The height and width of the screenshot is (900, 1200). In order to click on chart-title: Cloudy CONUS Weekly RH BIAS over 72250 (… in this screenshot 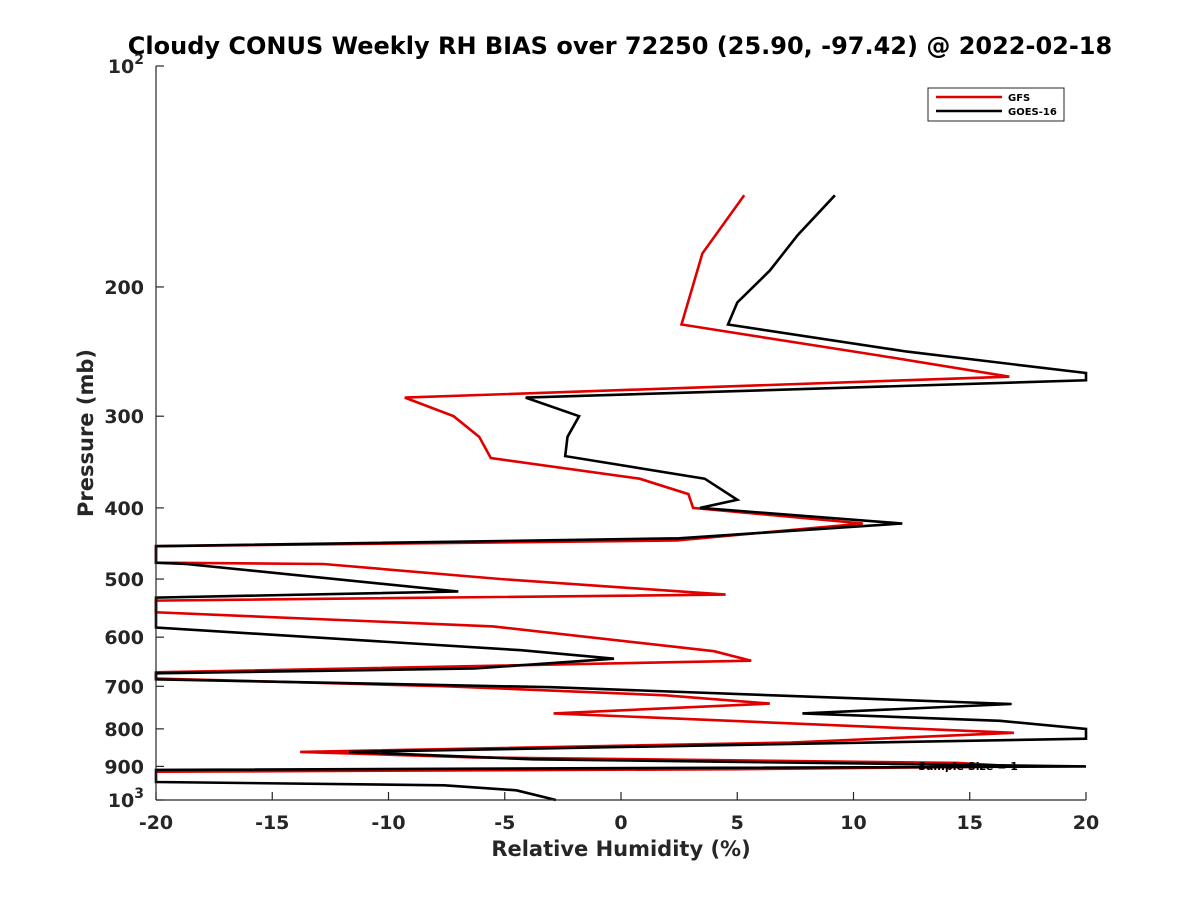, I will do `click(620, 46)`.